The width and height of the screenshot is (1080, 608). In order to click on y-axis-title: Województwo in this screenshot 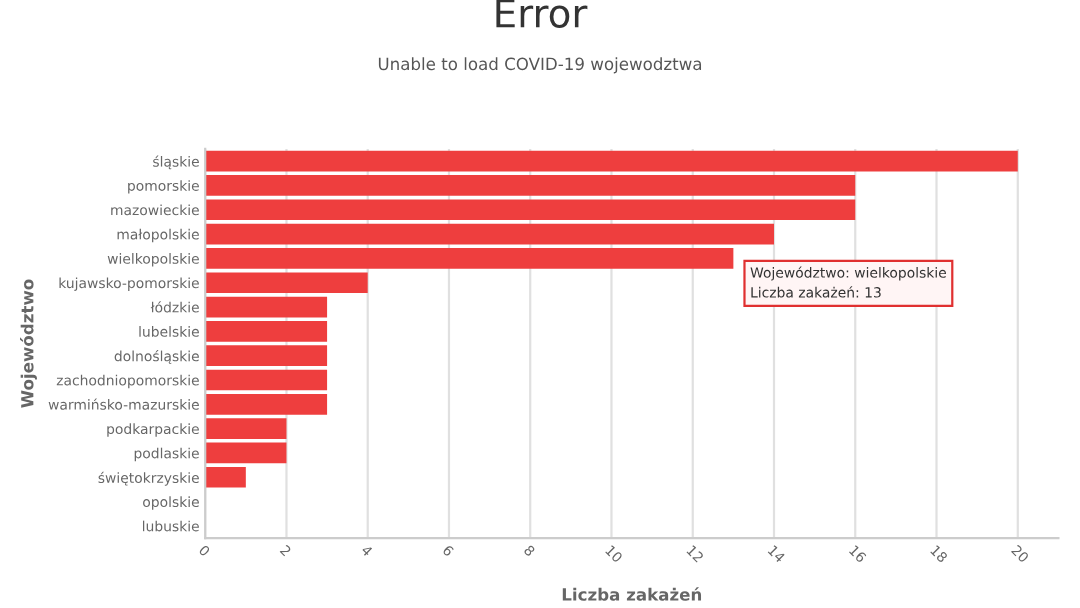, I will do `click(28, 343)`.